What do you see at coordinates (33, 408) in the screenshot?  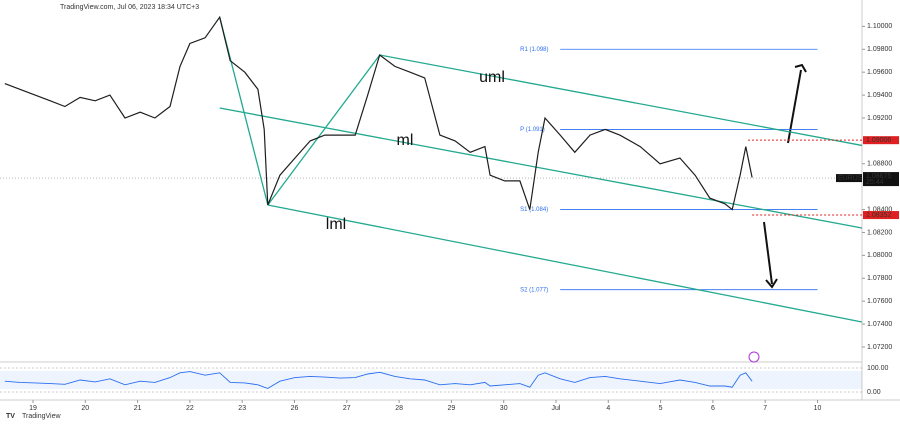 I see `x-tick-label: 19` at bounding box center [33, 408].